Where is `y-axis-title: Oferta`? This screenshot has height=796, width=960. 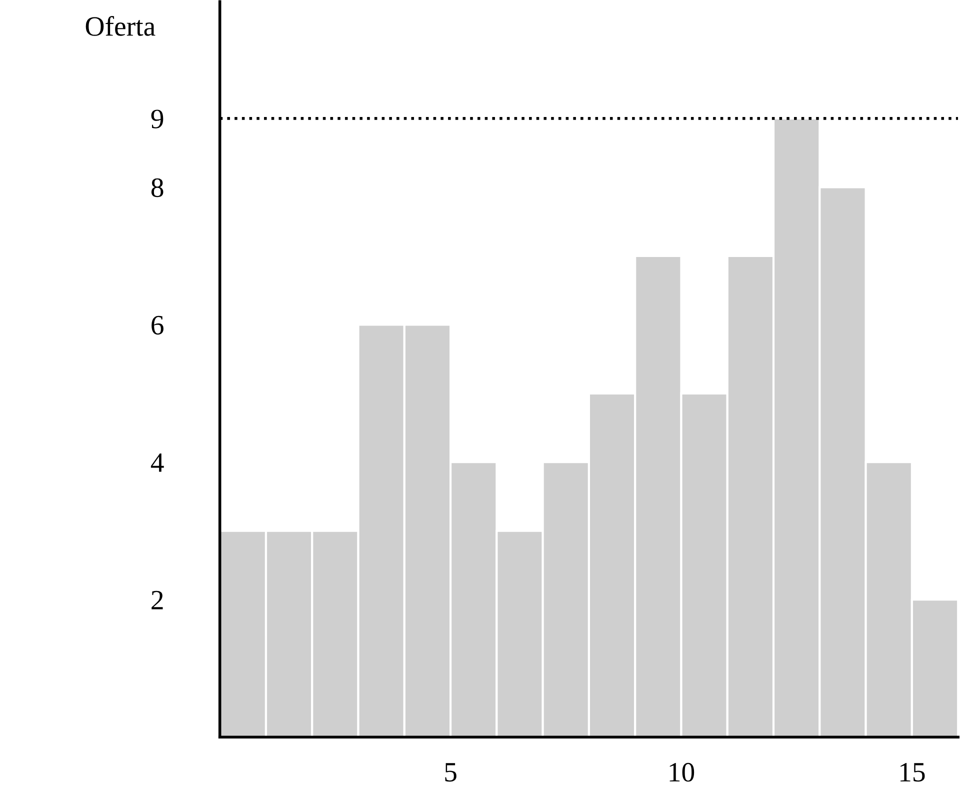
y-axis-title: Oferta is located at coordinates (121, 26).